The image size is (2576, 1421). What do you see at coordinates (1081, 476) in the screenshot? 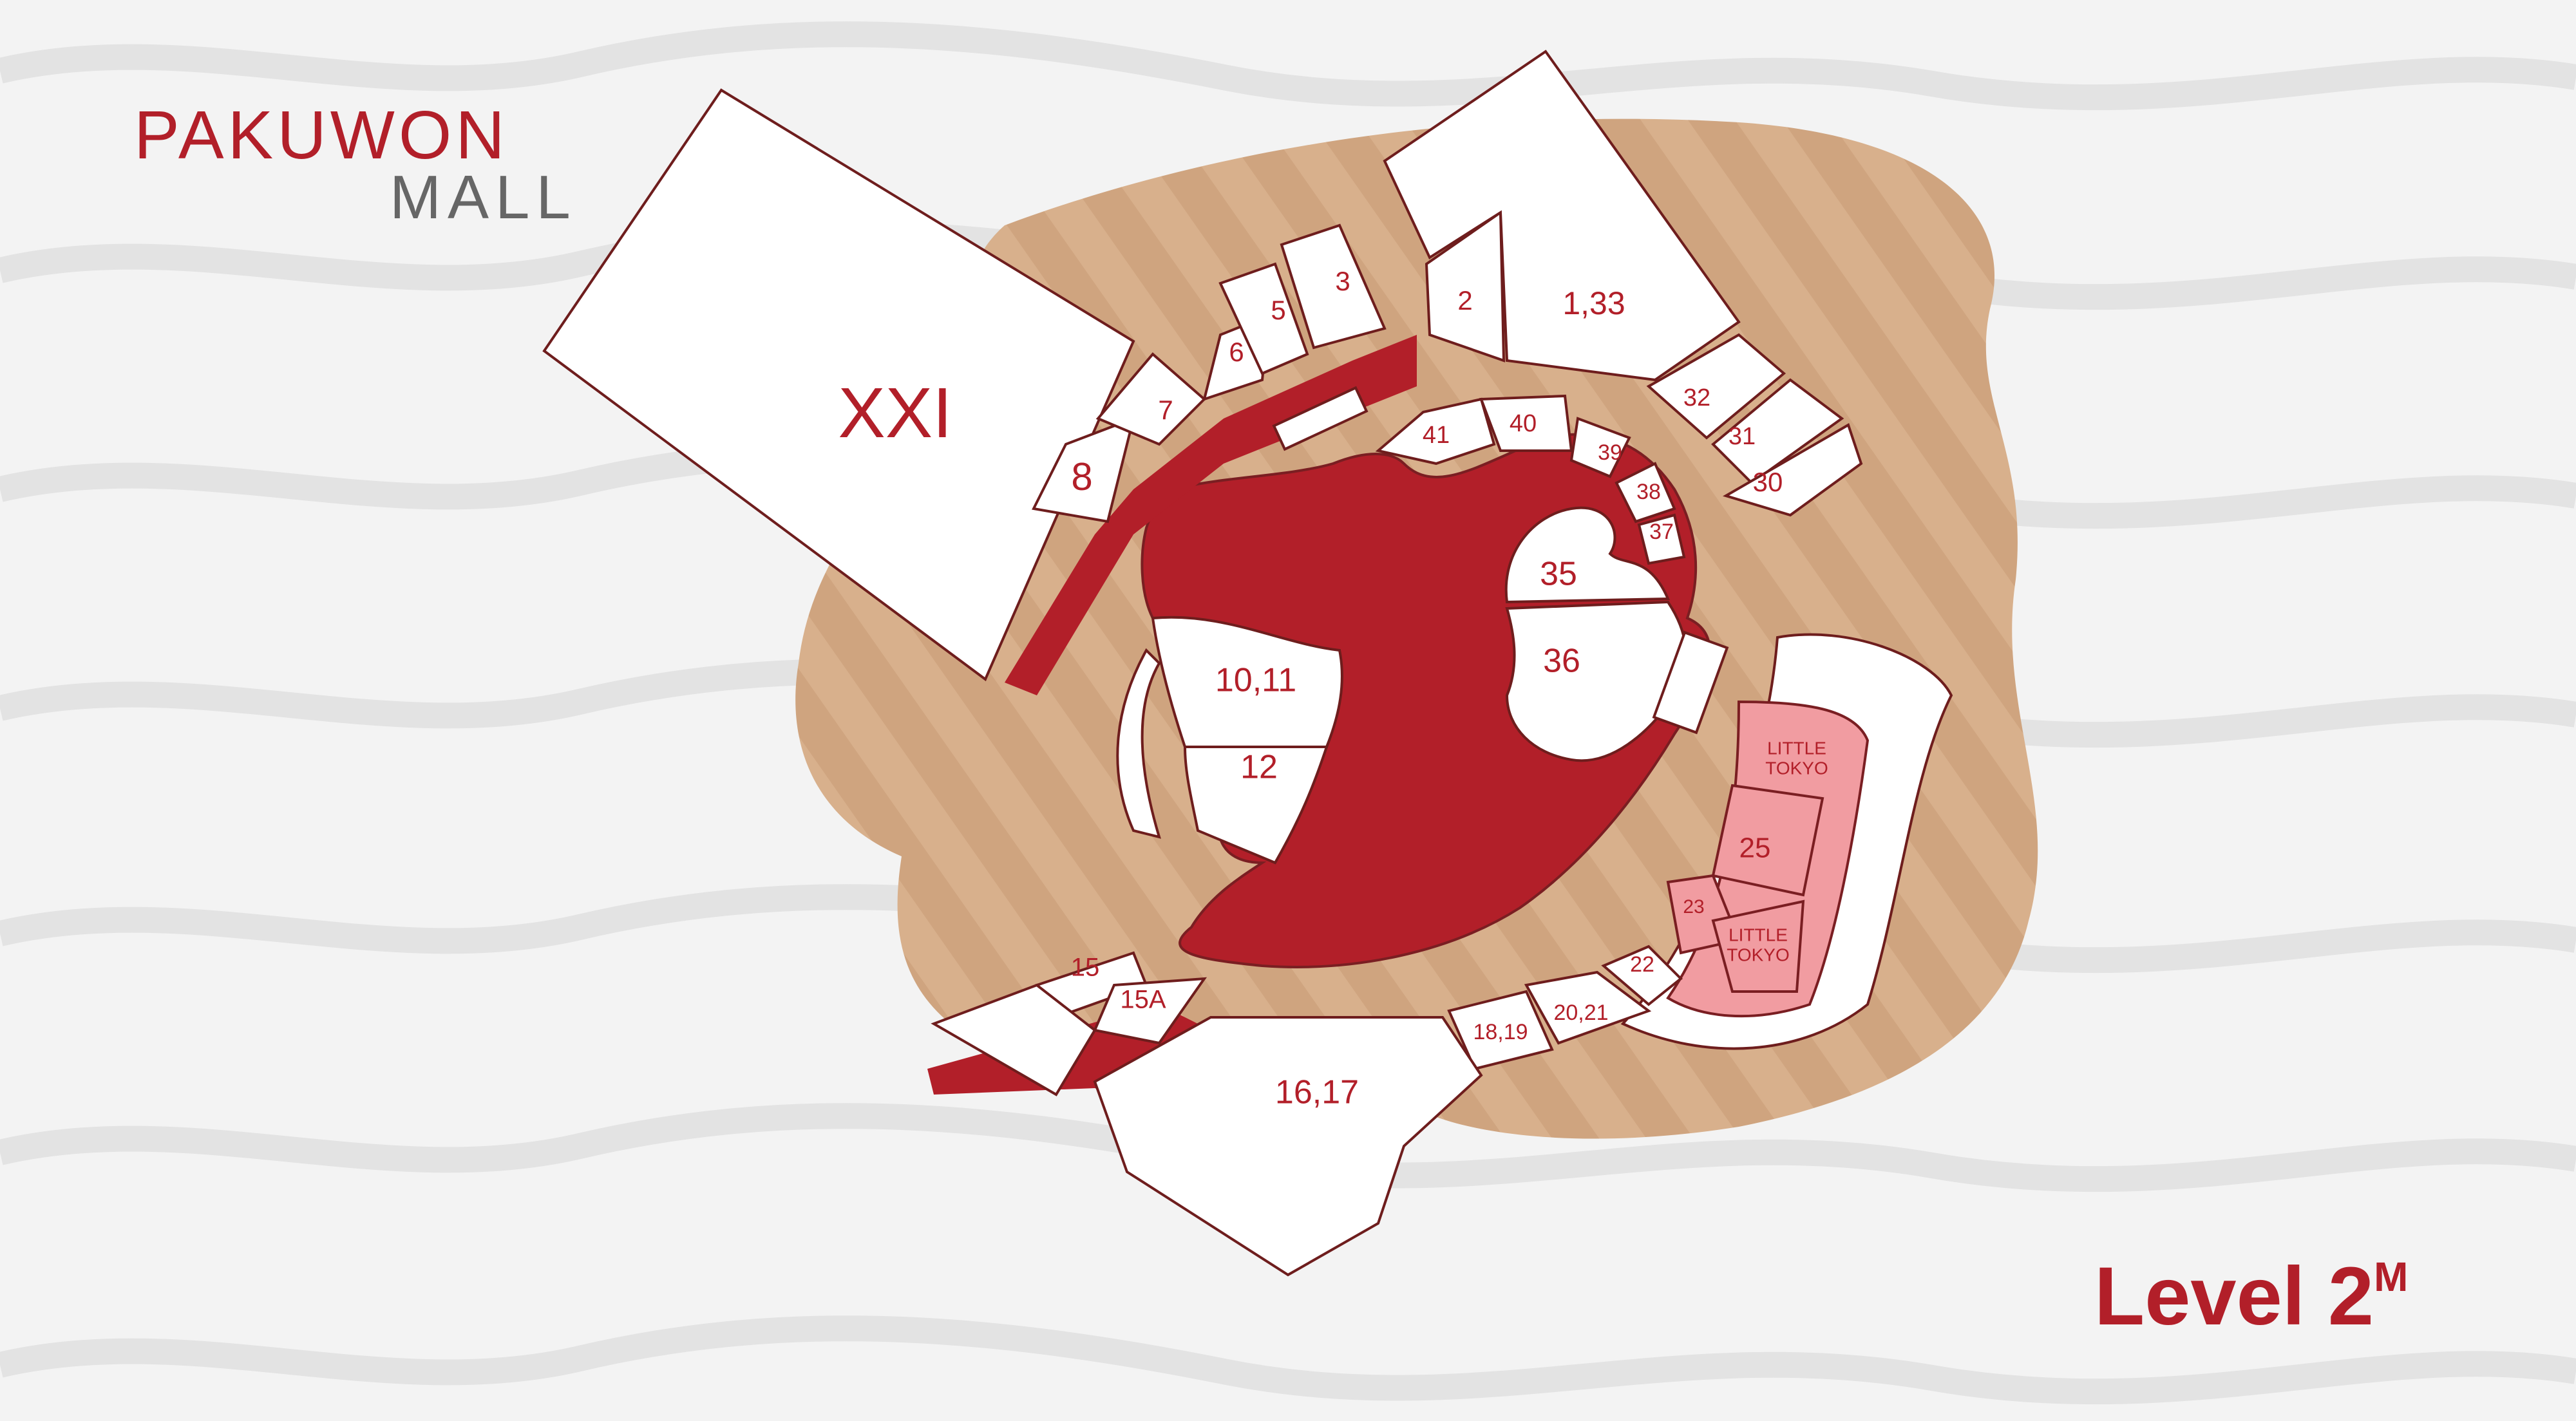
I see `unit-label-8: 8` at bounding box center [1081, 476].